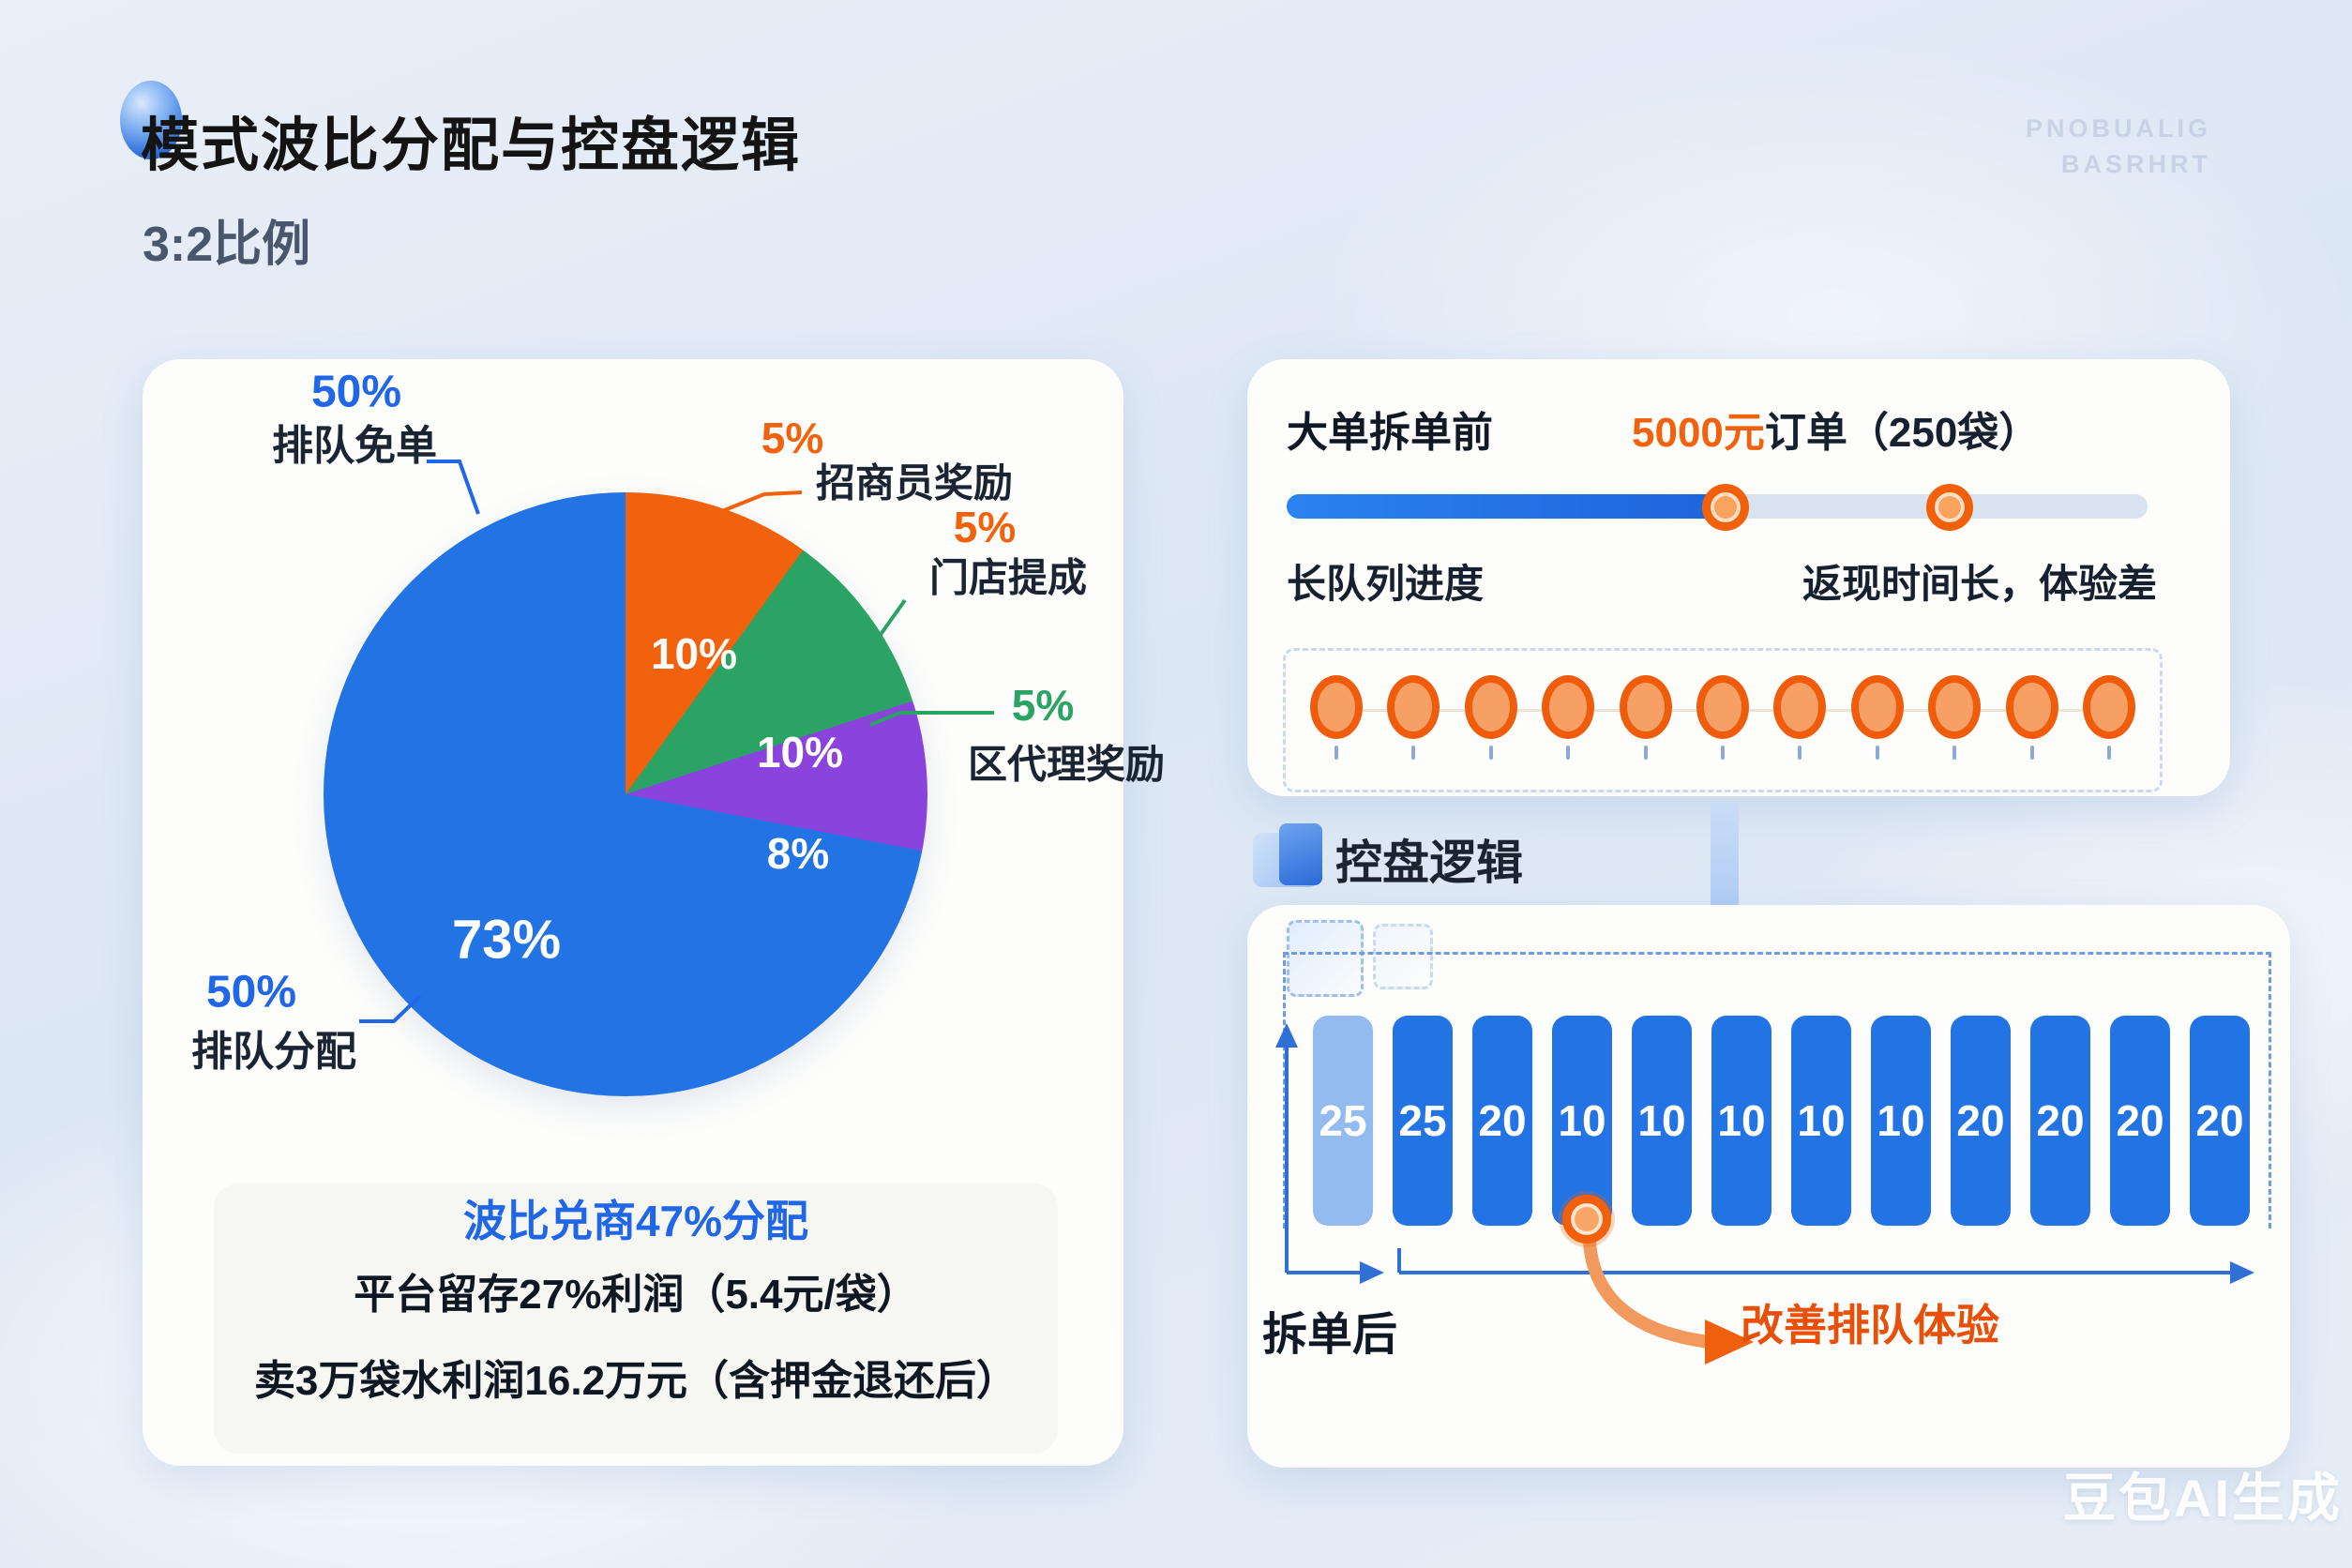 This screenshot has width=2352, height=1568. I want to click on bracket-lines, so click(1765, 1193).